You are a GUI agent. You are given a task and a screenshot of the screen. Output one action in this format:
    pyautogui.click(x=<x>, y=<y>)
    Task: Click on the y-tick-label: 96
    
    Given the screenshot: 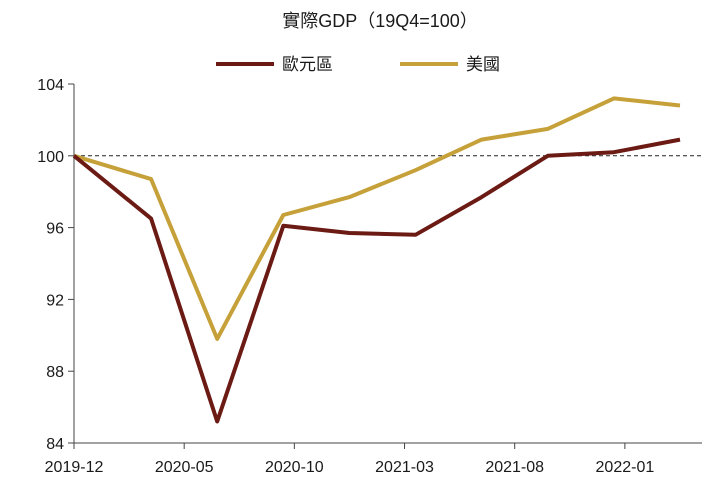 What is the action you would take?
    pyautogui.click(x=55, y=229)
    